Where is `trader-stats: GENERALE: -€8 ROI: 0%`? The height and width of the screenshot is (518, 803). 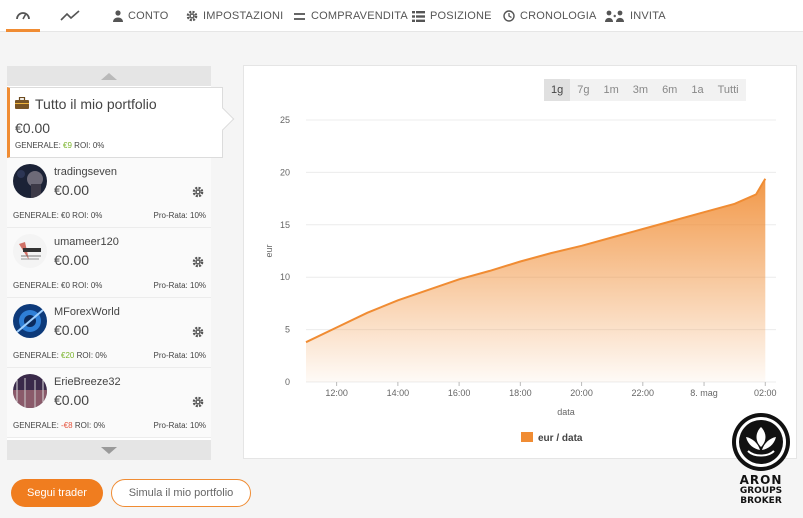 trader-stats: GENERALE: -€8 ROI: 0% is located at coordinates (59, 425).